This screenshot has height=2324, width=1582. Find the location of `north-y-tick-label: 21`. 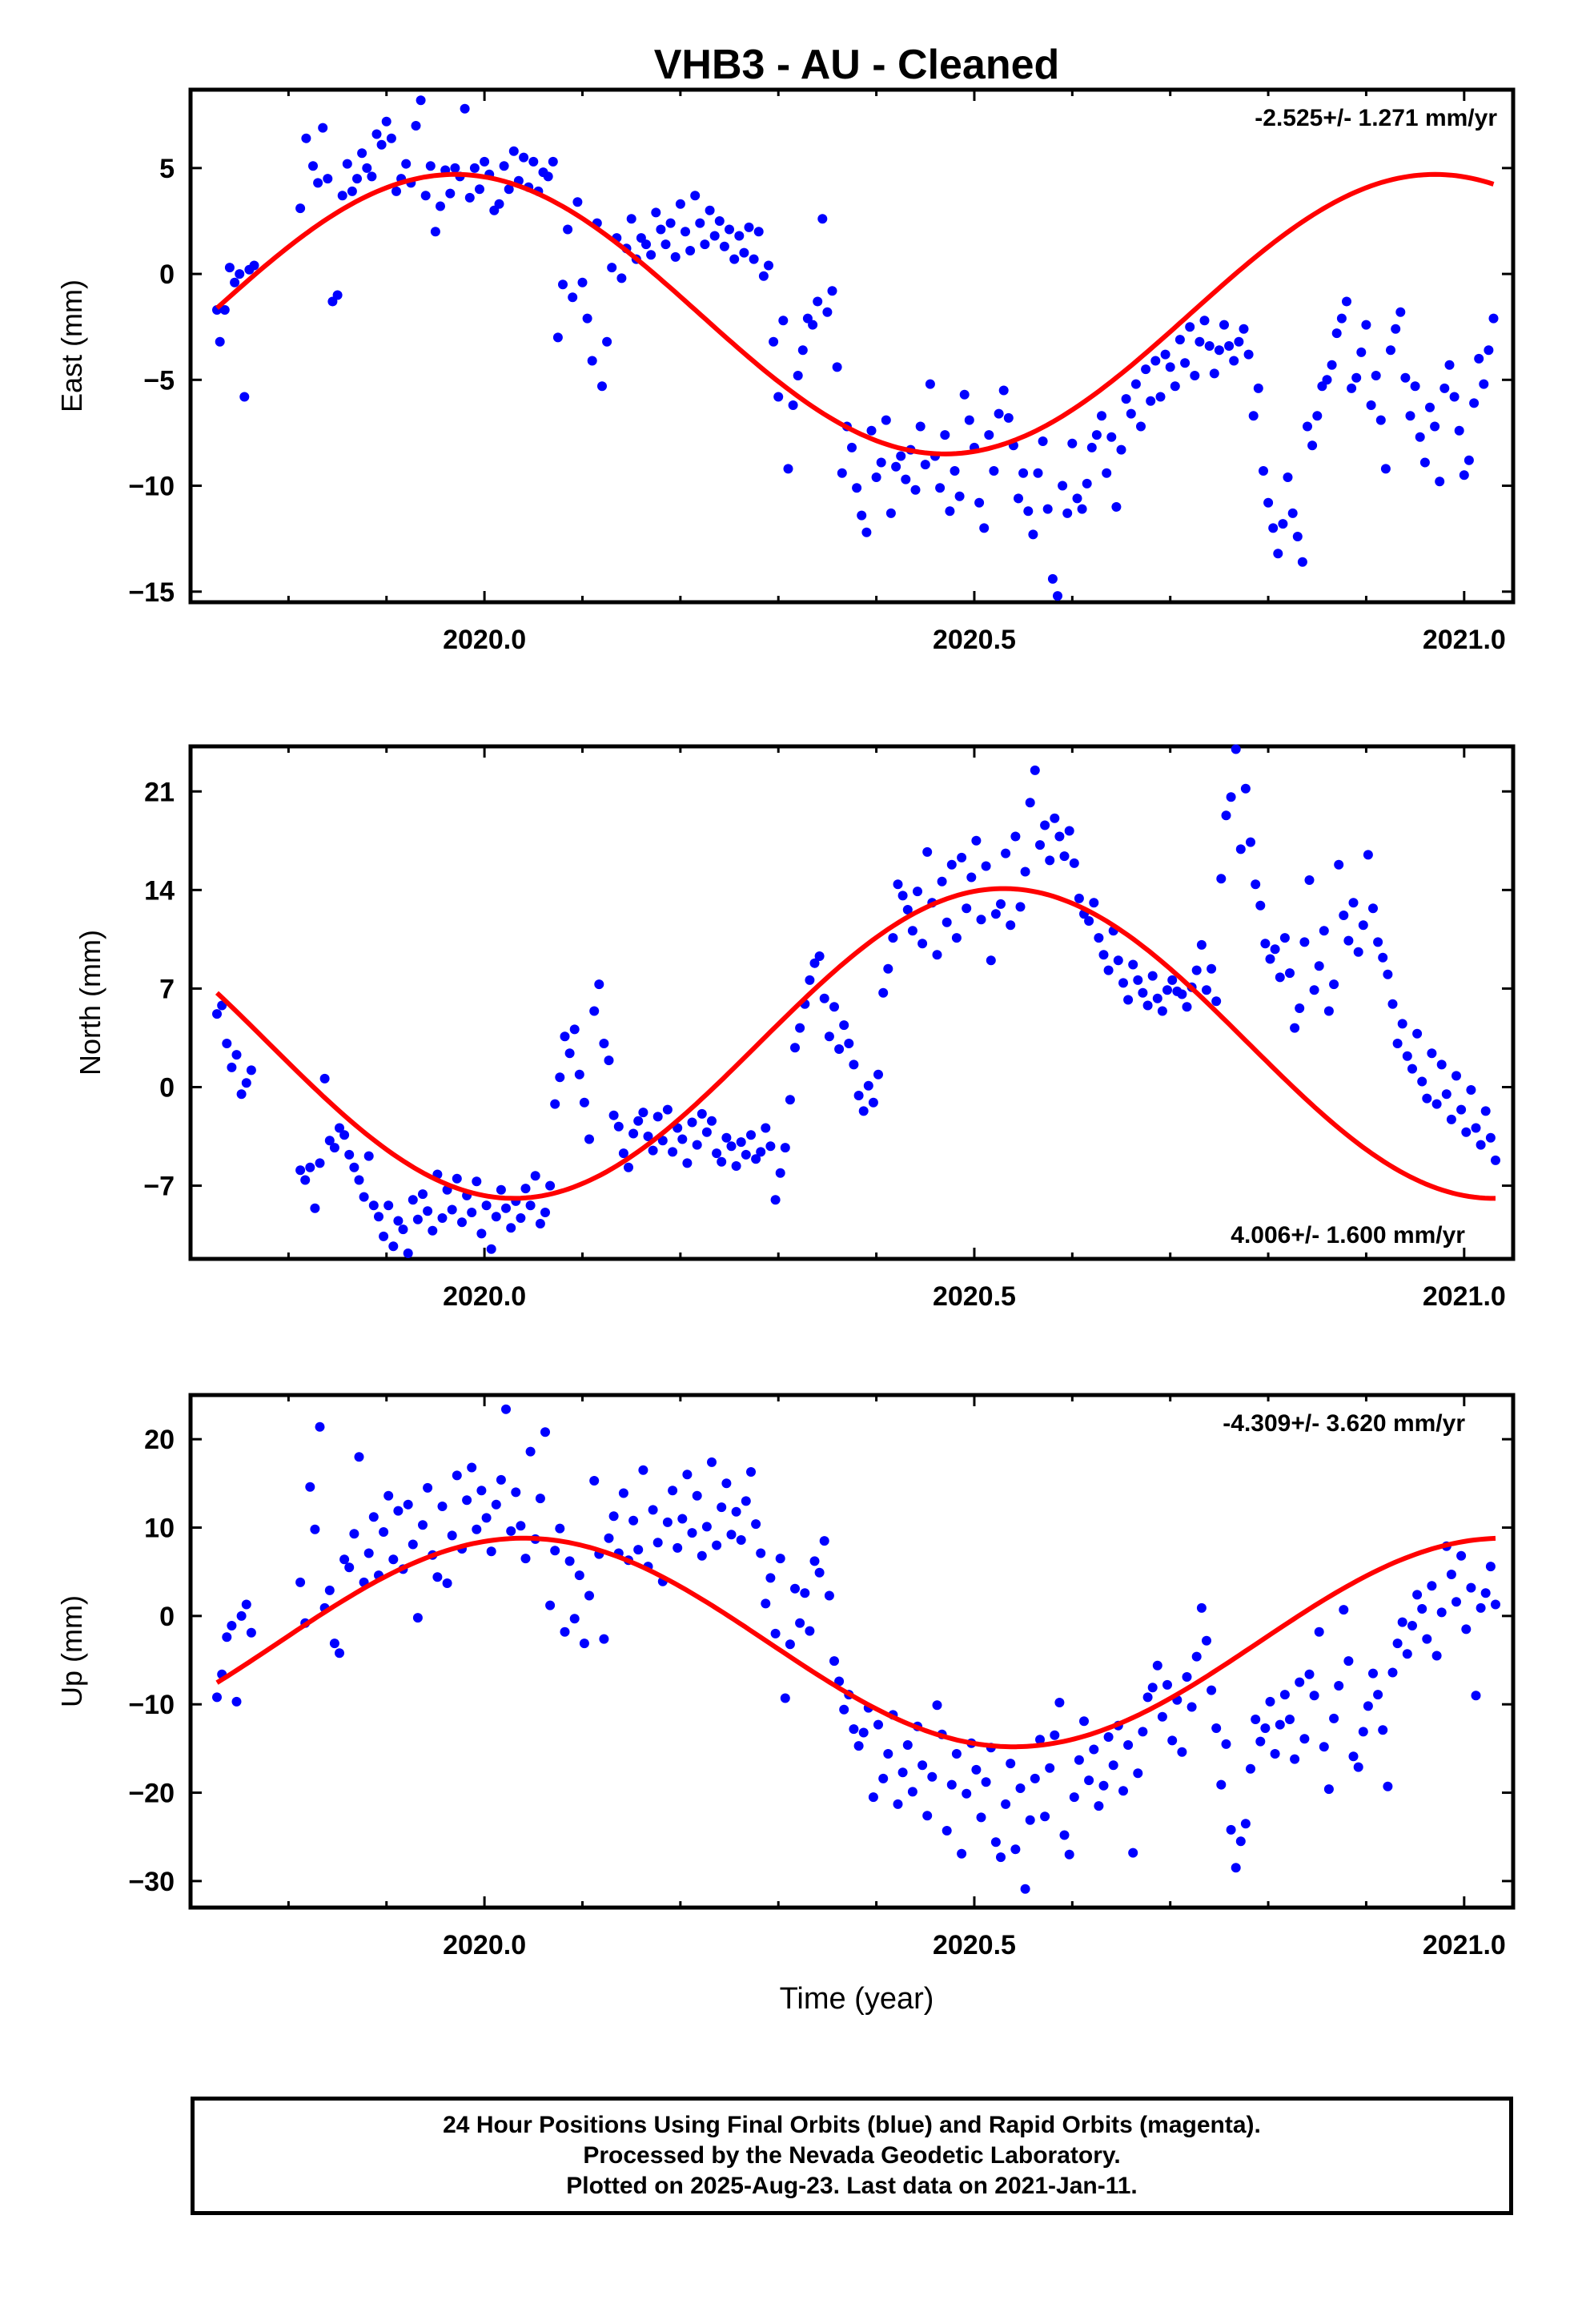

north-y-tick-label: 21 is located at coordinates (159, 792).